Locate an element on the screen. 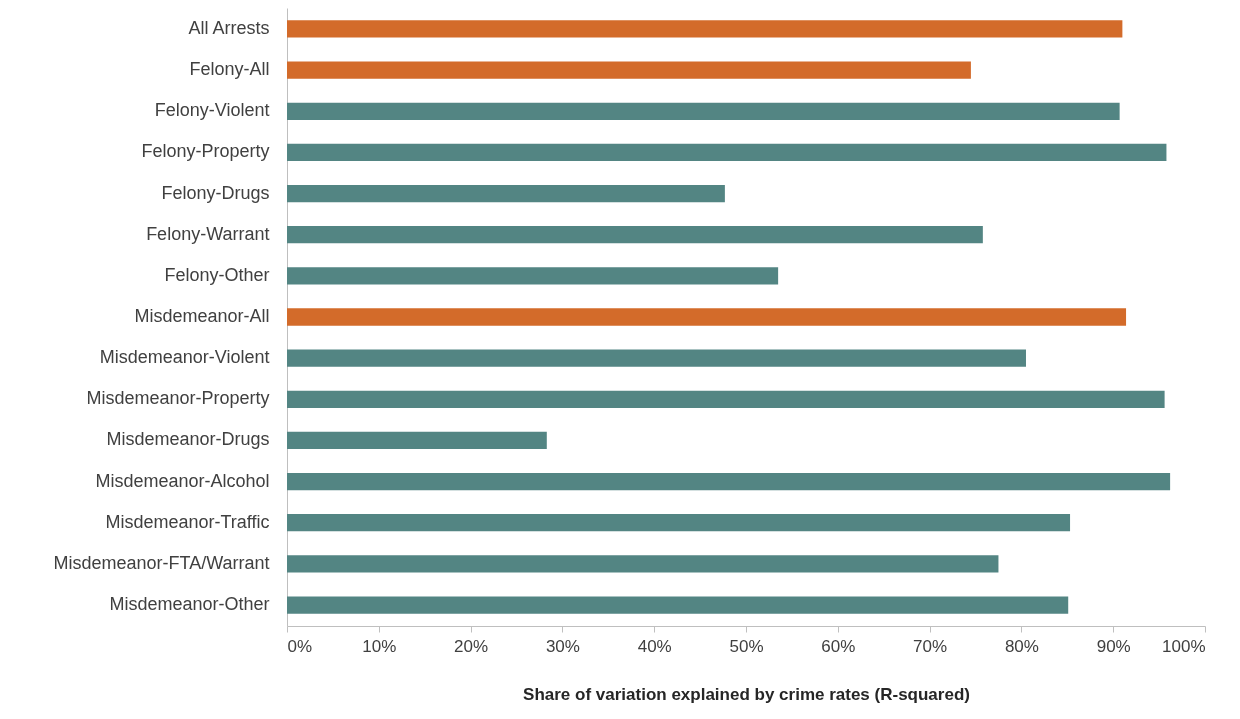 The width and height of the screenshot is (1240, 719). y-tick-label: All Arrests is located at coordinates (229, 27).